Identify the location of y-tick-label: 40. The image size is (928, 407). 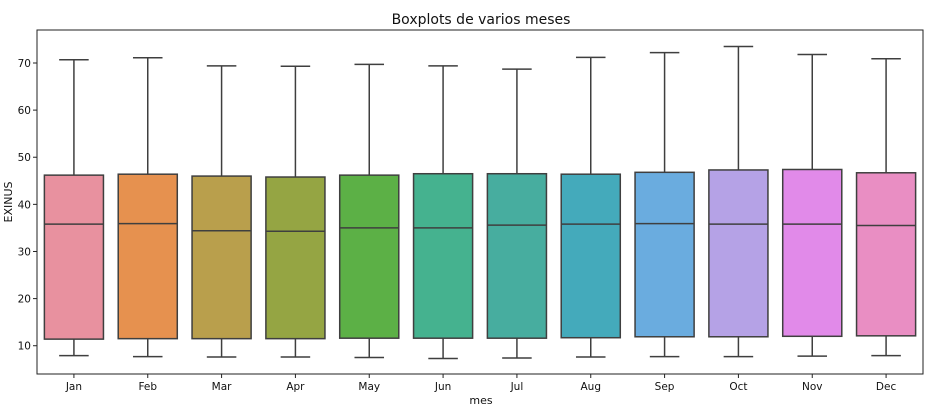
(24, 205).